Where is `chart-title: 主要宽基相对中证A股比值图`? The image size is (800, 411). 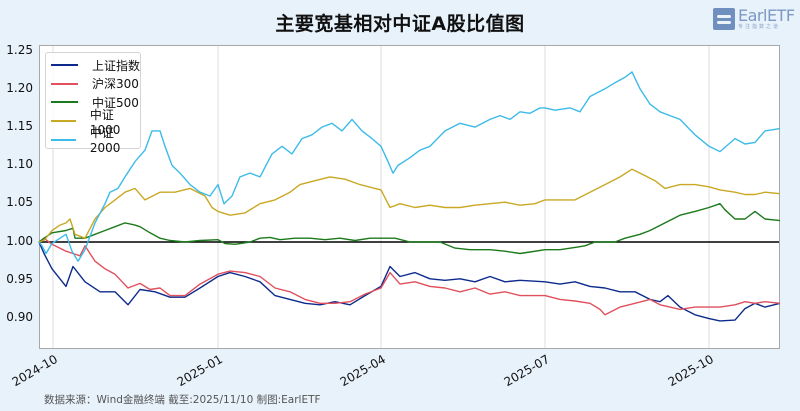
chart-title: 主要宽基相对中证A股比值图 is located at coordinates (400, 24).